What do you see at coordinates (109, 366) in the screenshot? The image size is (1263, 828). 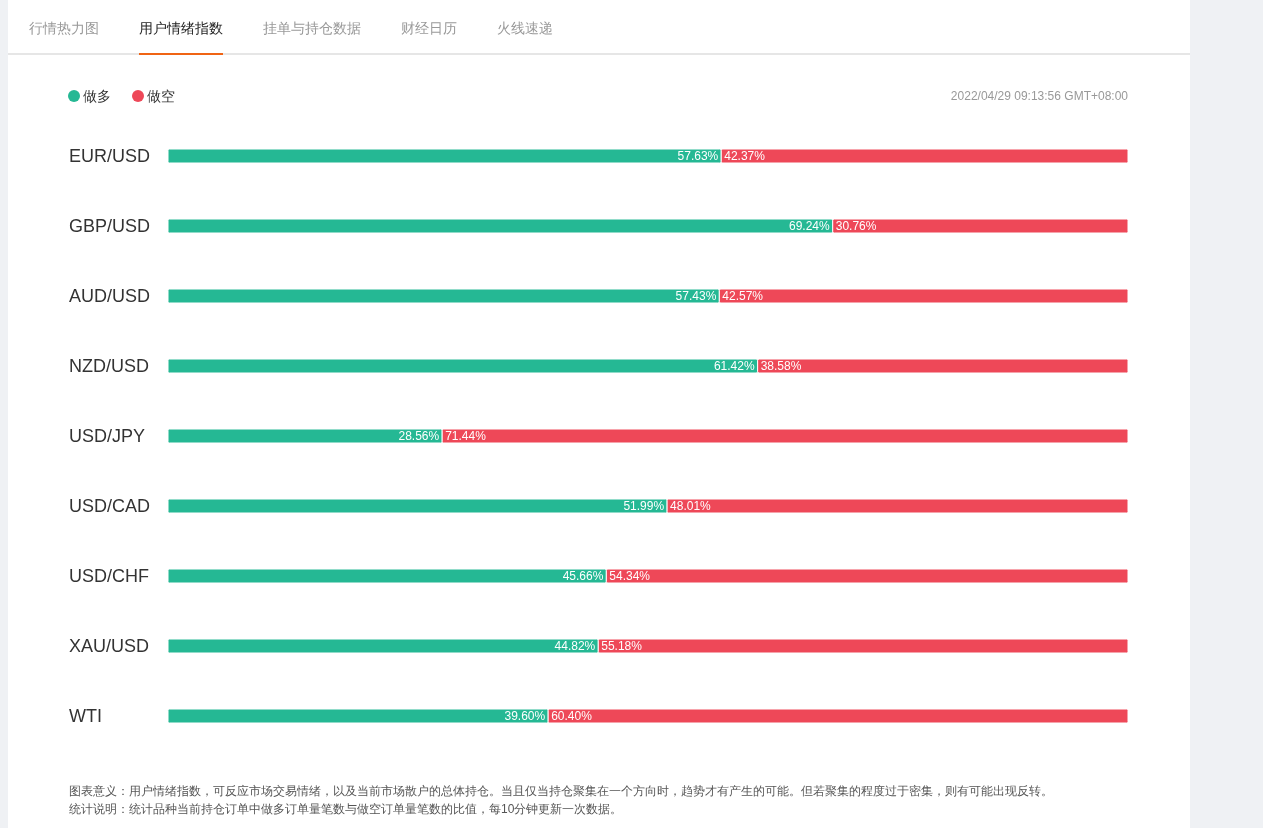 I see `y-tick-label: NZD/USD` at bounding box center [109, 366].